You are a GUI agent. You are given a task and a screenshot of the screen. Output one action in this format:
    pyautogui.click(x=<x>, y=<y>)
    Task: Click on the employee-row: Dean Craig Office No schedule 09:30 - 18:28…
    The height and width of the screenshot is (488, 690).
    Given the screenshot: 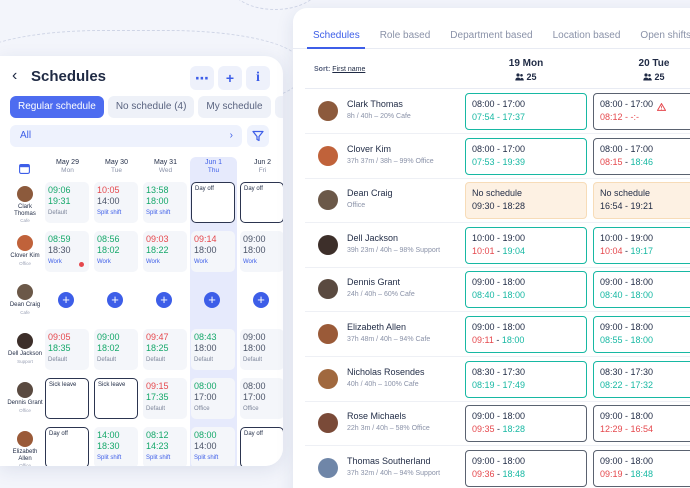 What is the action you would take?
    pyautogui.click(x=497, y=201)
    